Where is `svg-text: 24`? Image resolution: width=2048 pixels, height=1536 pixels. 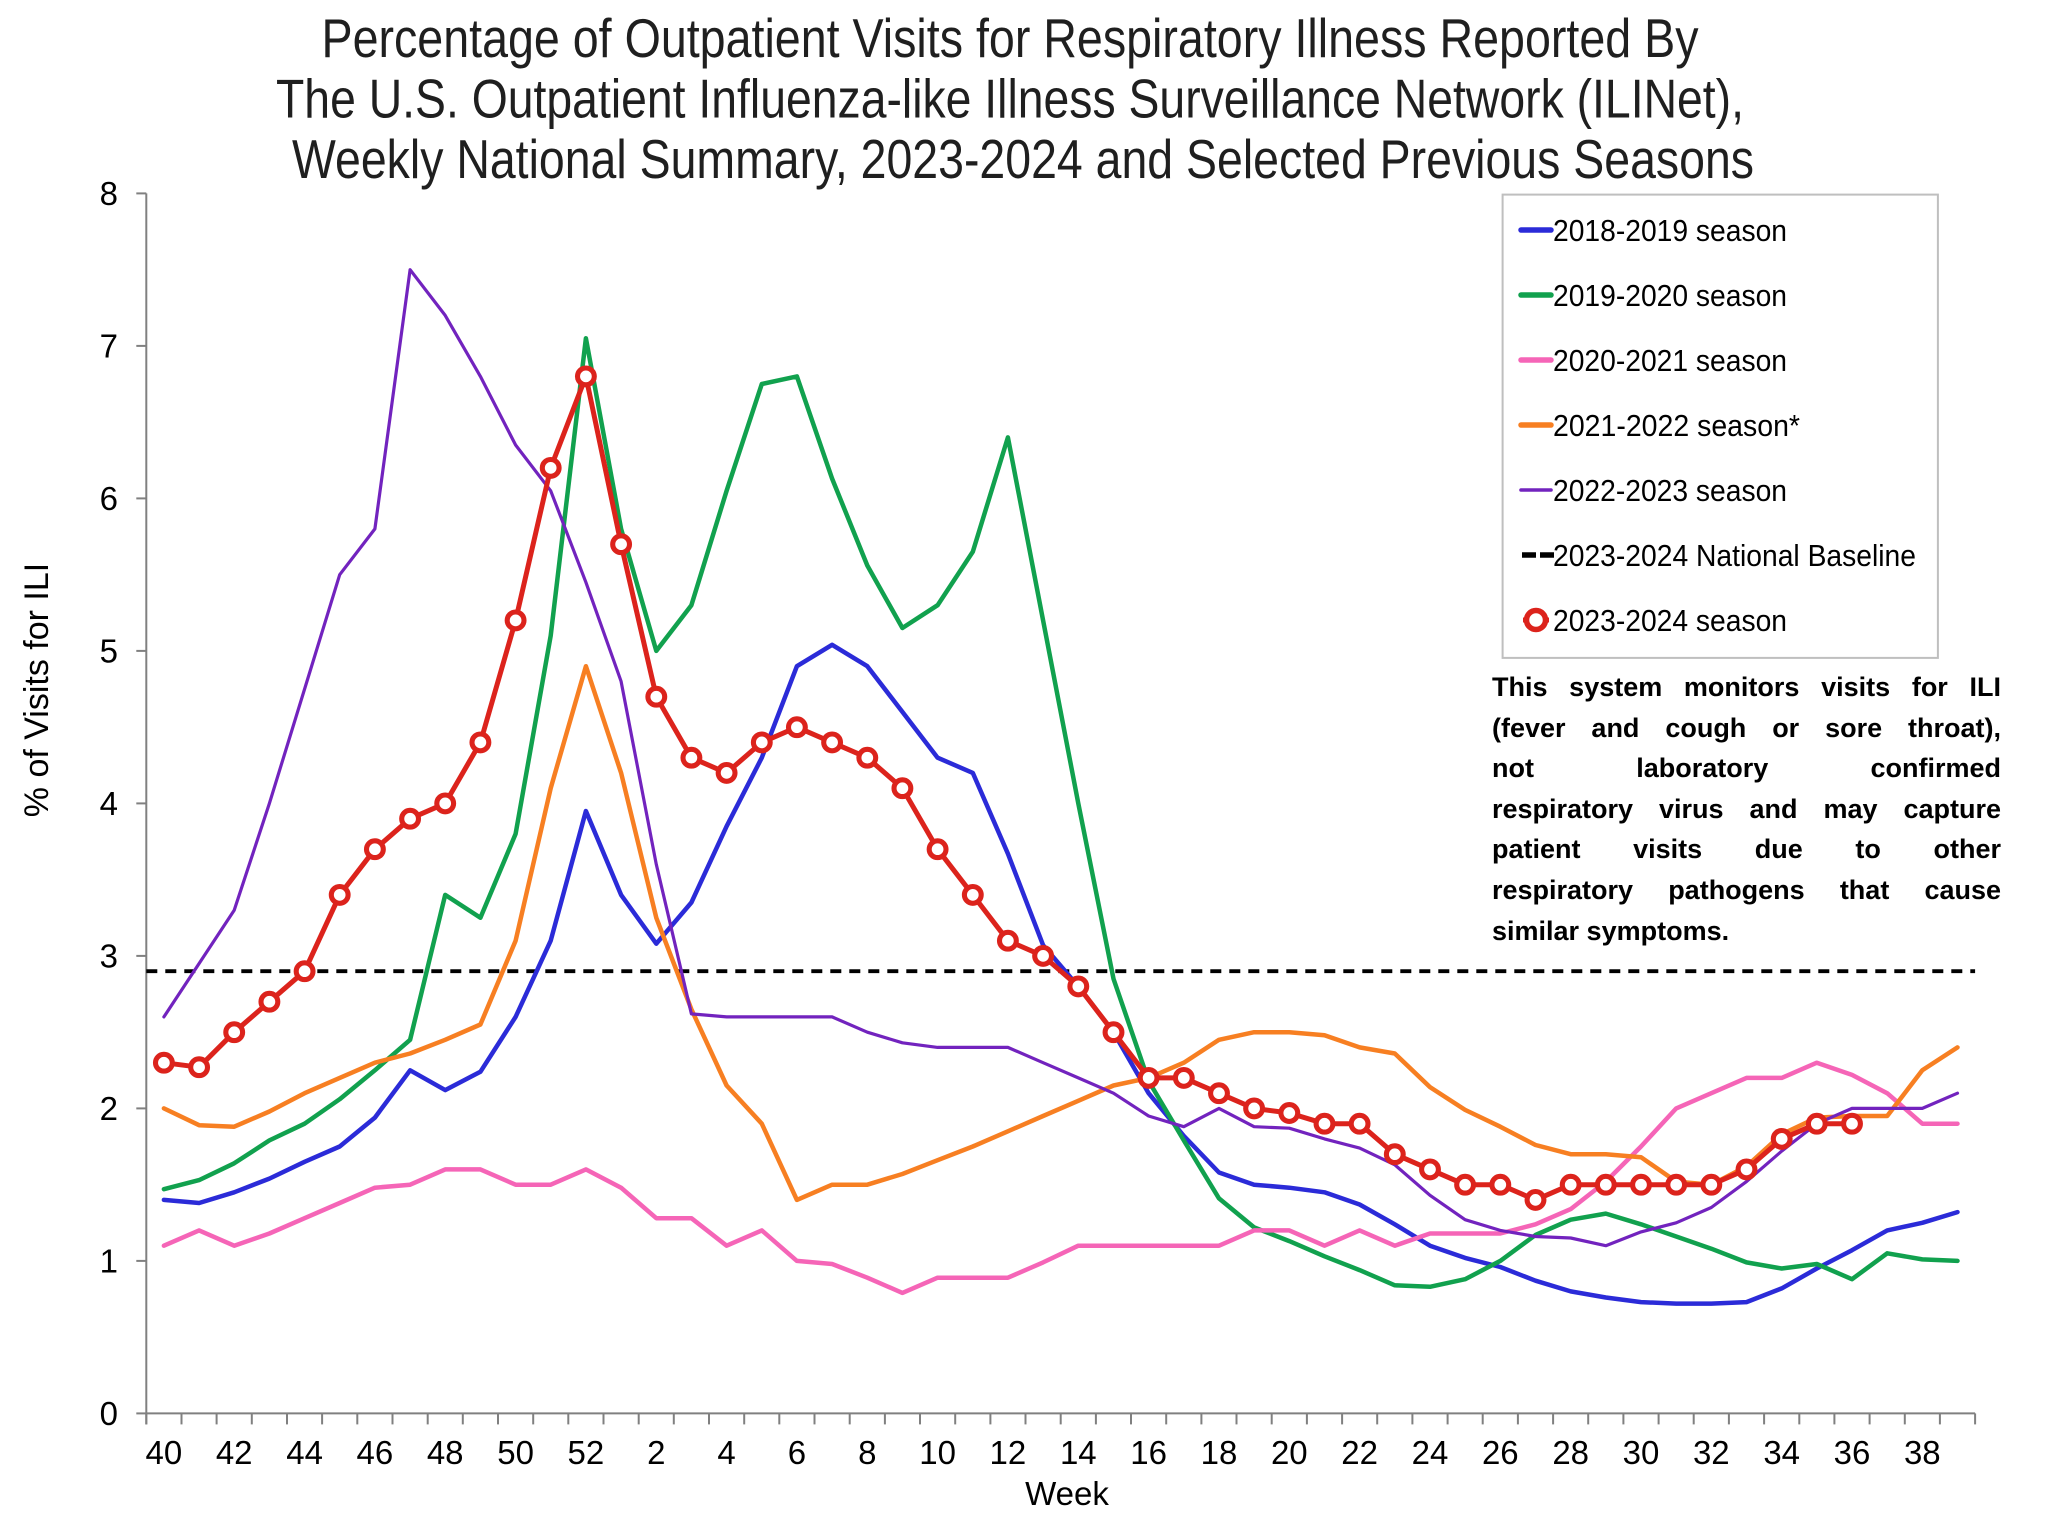 svg-text: 24 is located at coordinates (1430, 1452).